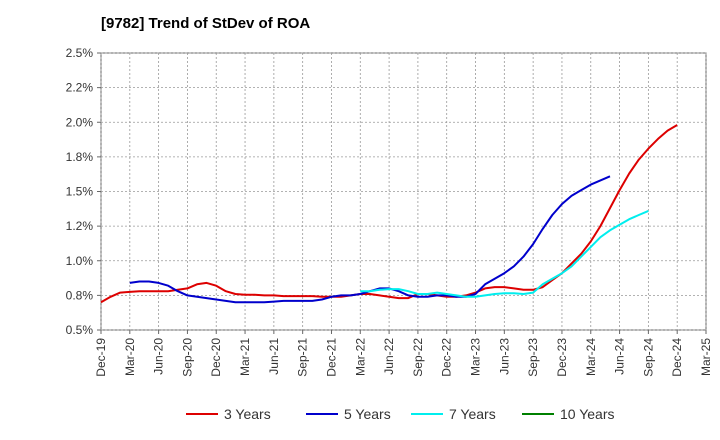 This screenshot has height=440, width=720. Describe the element at coordinates (303, 357) in the screenshot. I see `x-tick-label: Sep-21` at that location.